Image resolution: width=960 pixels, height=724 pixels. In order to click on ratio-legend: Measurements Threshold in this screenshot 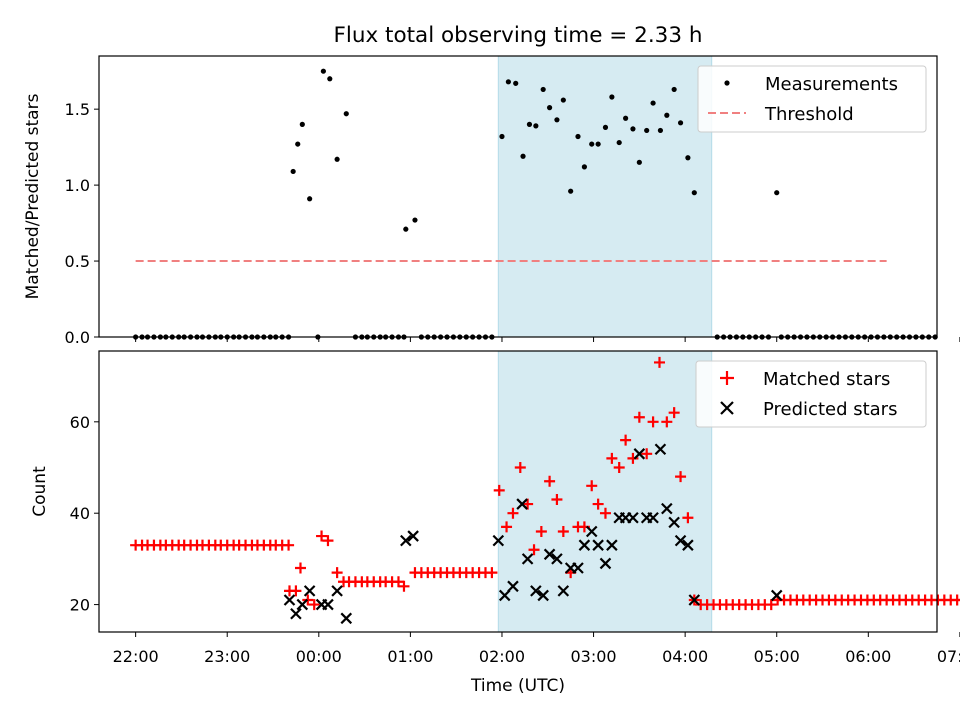, I will do `click(812, 99)`.